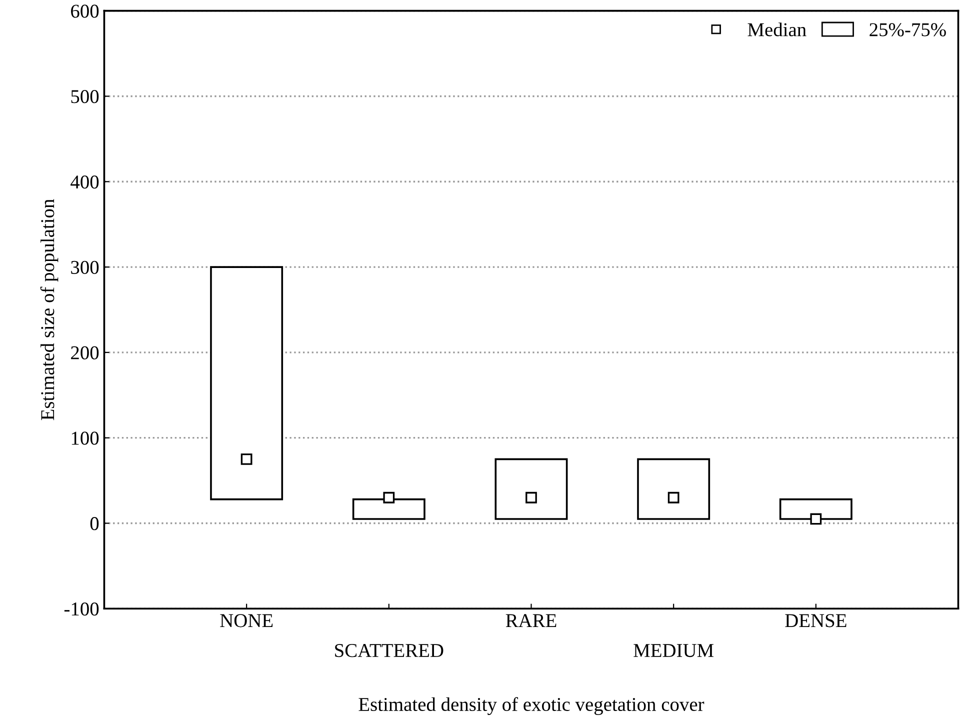 The image size is (965, 722). I want to click on x-tick-label: NONE, so click(246, 621).